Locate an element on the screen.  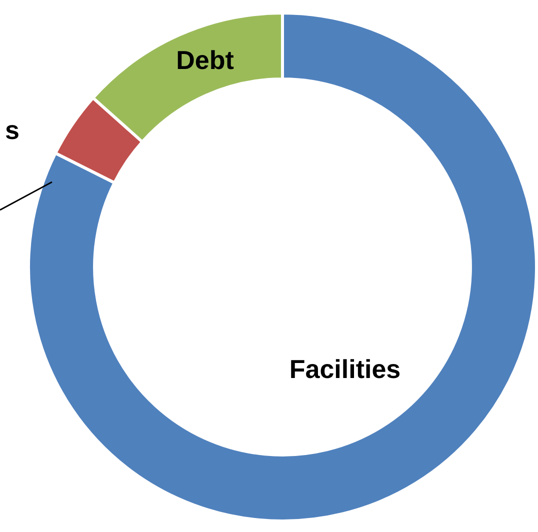
slice-label: s is located at coordinates (12, 130).